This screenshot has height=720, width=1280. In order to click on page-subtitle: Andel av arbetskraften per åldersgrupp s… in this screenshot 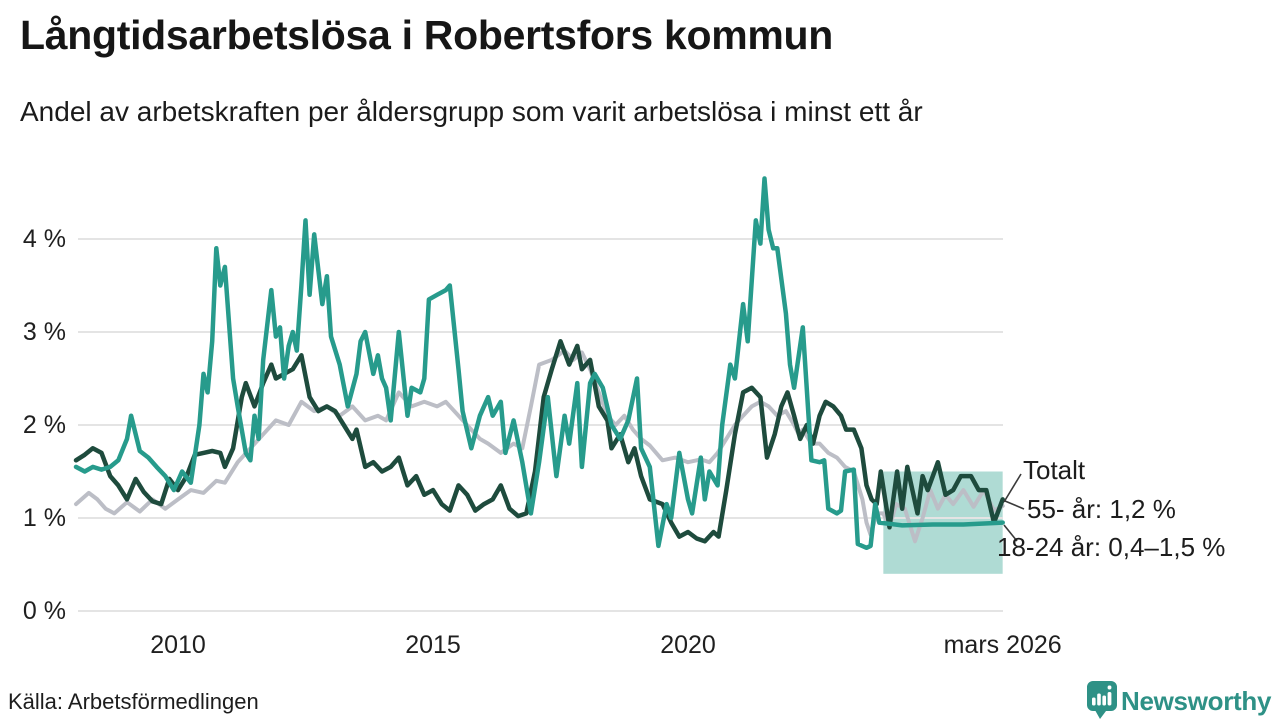, I will do `click(471, 111)`.